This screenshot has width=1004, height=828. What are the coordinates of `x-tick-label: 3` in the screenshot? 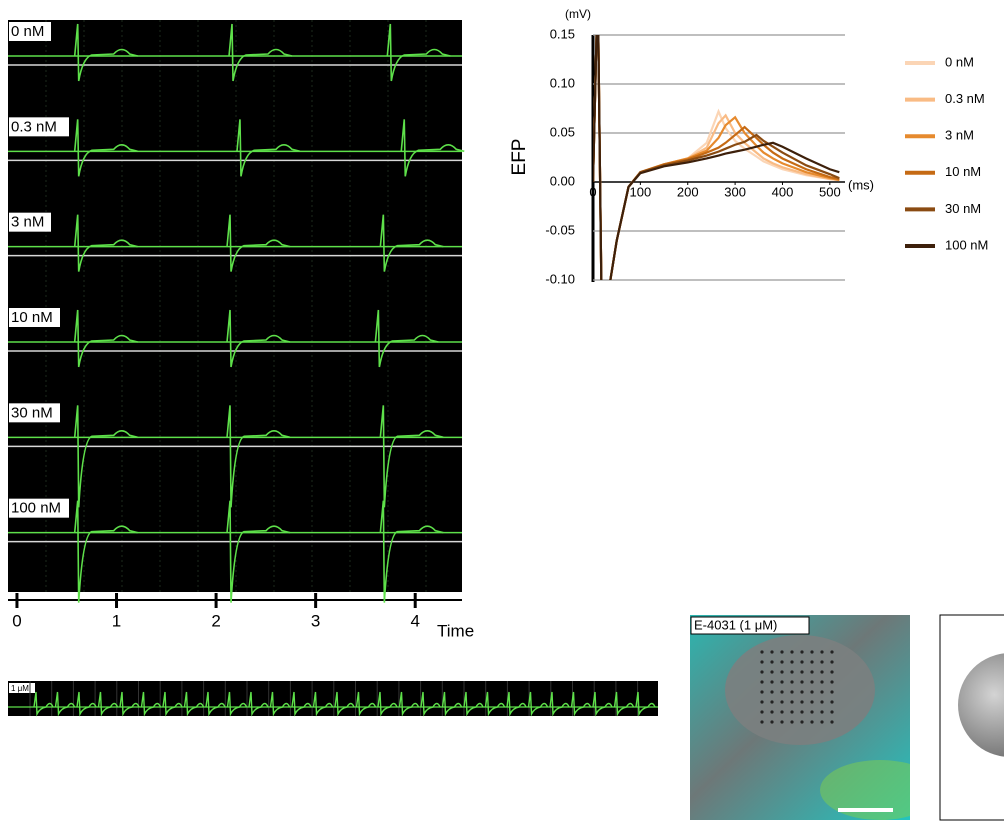 It's located at (315, 620).